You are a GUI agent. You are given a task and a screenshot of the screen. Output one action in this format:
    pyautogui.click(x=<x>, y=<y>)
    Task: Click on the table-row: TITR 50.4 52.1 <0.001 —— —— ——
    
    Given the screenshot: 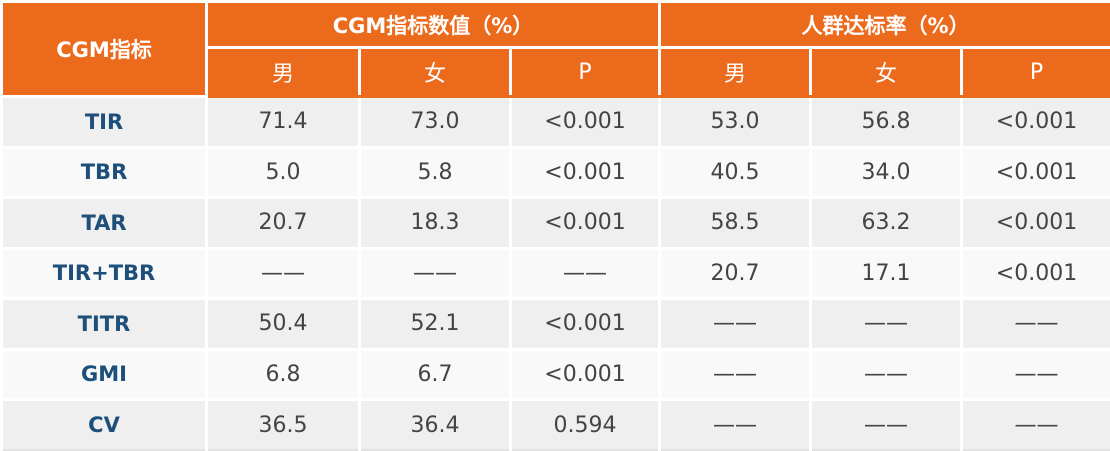 What is the action you would take?
    pyautogui.click(x=555, y=323)
    